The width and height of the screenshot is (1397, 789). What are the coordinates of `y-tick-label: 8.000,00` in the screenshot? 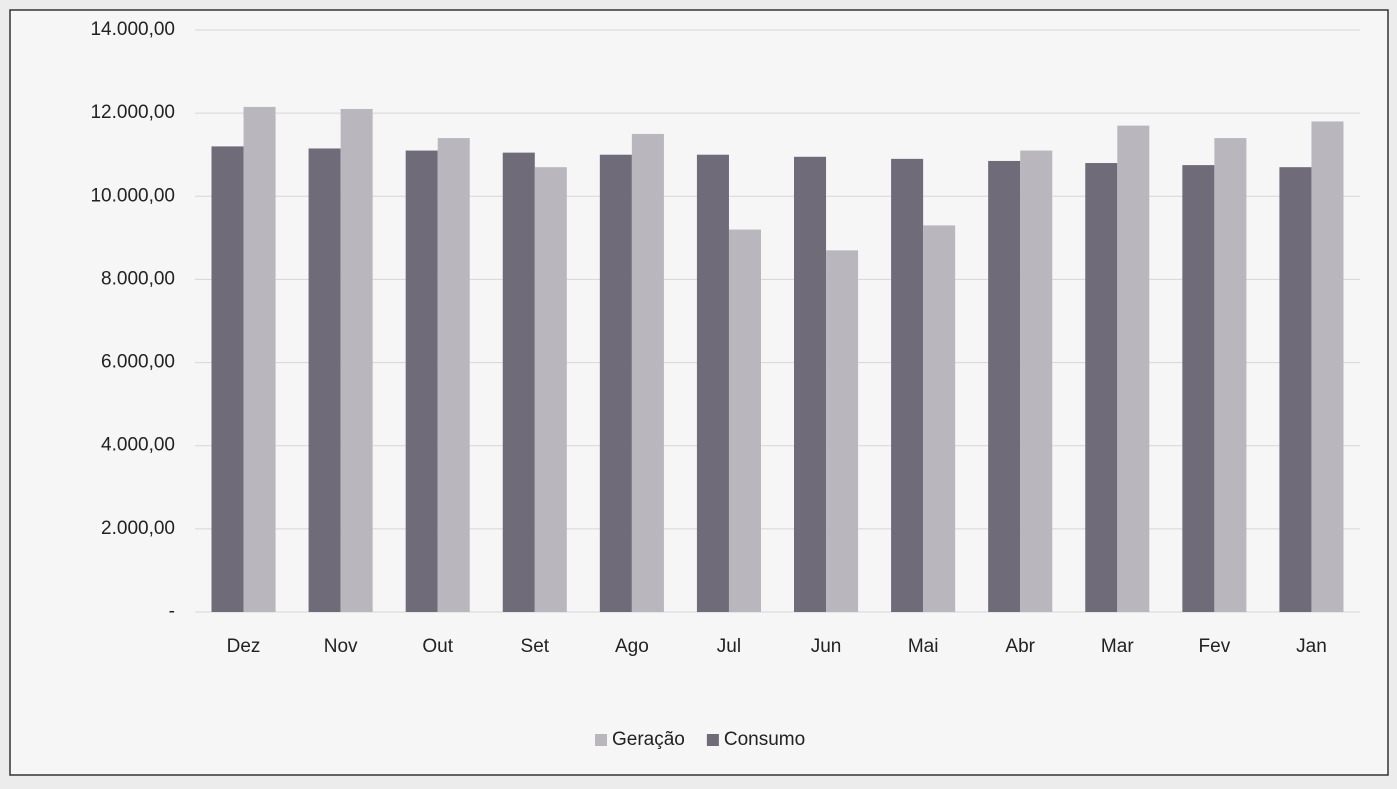 It's located at (138, 278).